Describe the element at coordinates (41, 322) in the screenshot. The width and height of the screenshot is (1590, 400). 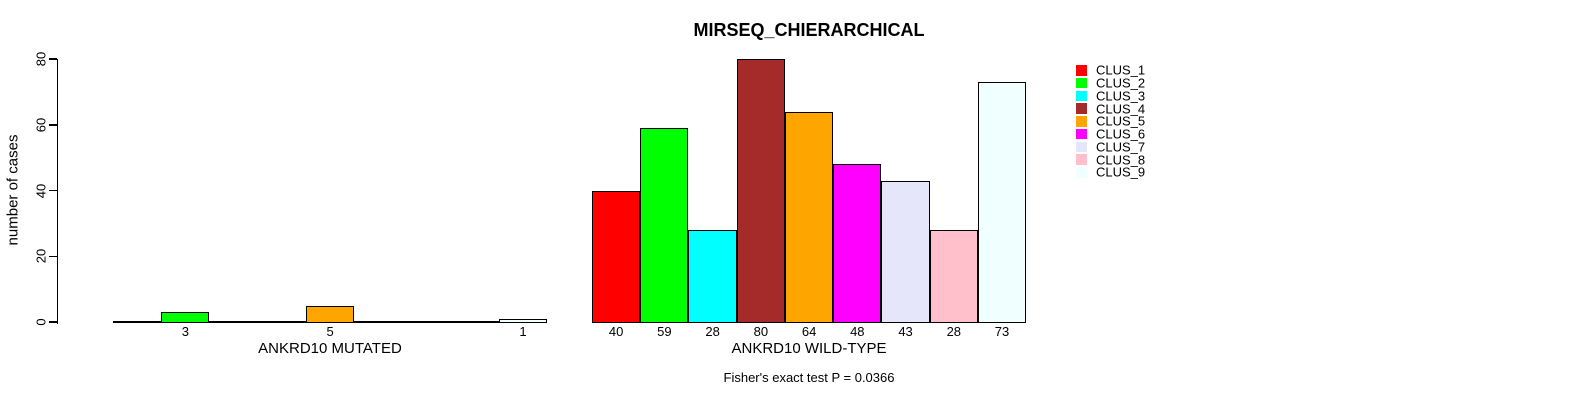
I see `y-tick-label: 0` at that location.